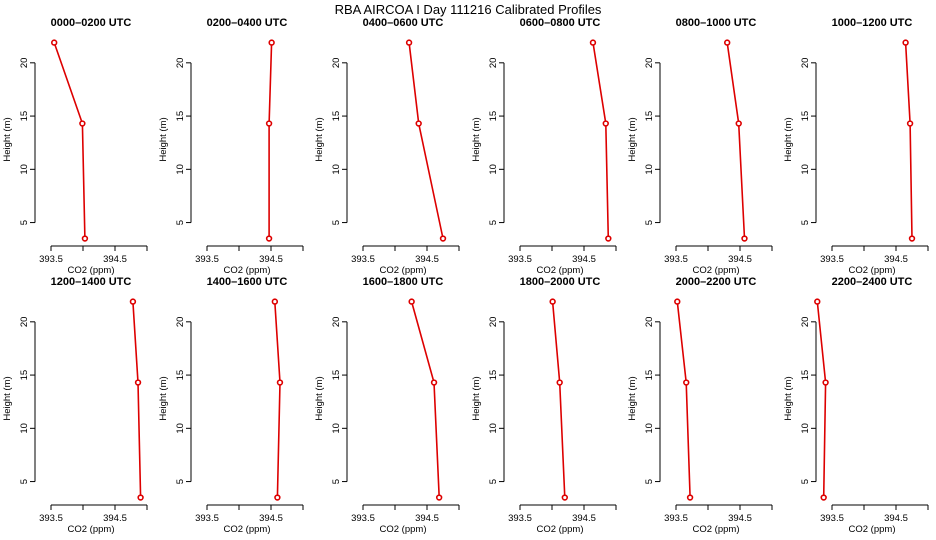 This screenshot has height=540, width=936. I want to click on panel-title: 1000–1200 UTC, so click(872, 23).